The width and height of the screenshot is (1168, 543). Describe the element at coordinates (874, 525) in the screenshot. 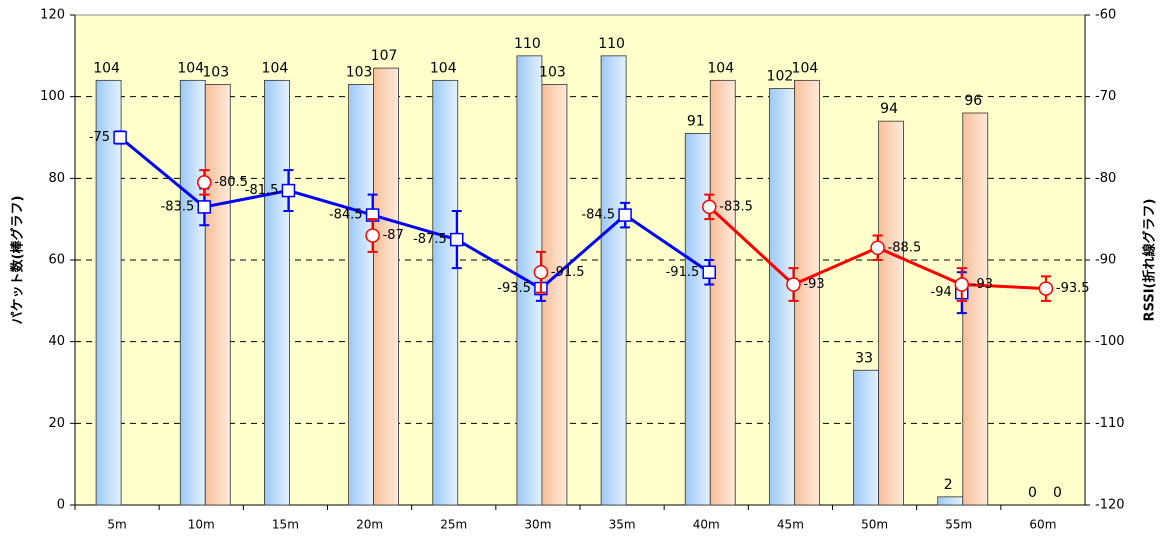

I see `x-tick-label: 50m` at that location.